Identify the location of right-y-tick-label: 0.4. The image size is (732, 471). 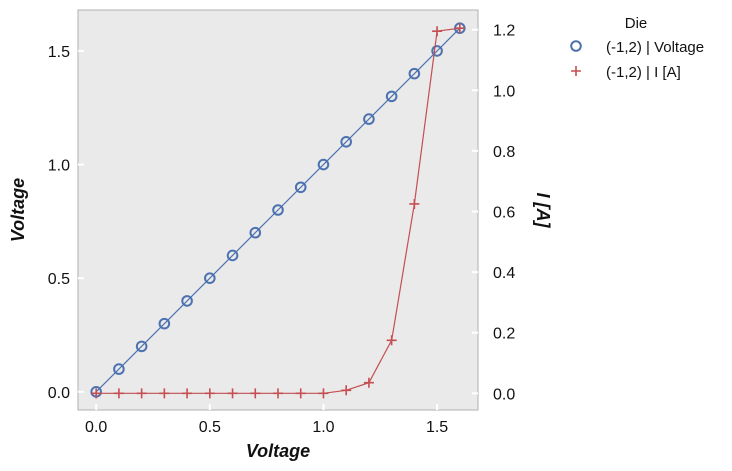
(504, 273).